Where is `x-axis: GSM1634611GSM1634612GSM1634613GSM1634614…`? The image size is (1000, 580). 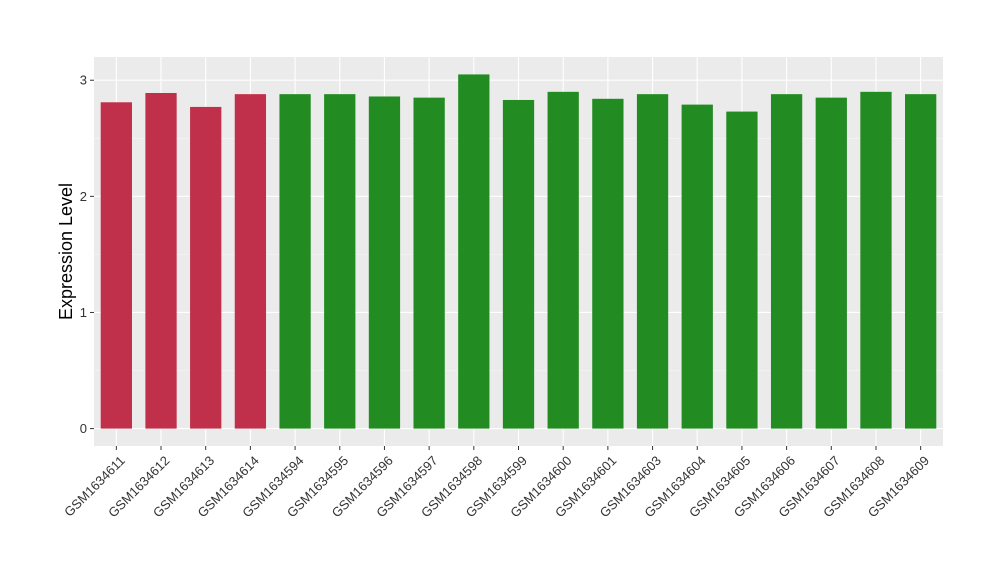
x-axis: GSM1634611GSM1634612GSM1634613GSM1634614… is located at coordinates (496, 483).